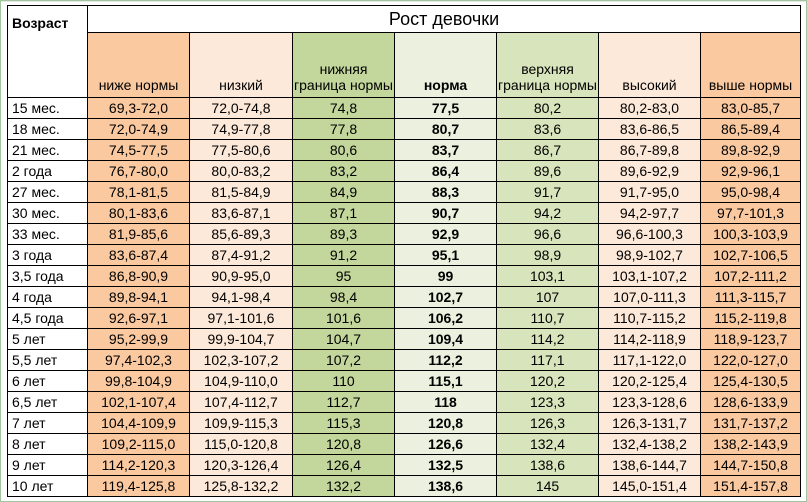 The image size is (807, 502). I want to click on cell-low: 77,5-80,6, so click(241, 150).